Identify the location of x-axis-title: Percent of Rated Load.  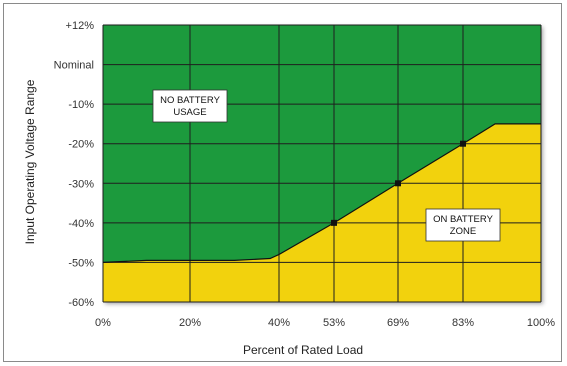
(303, 350).